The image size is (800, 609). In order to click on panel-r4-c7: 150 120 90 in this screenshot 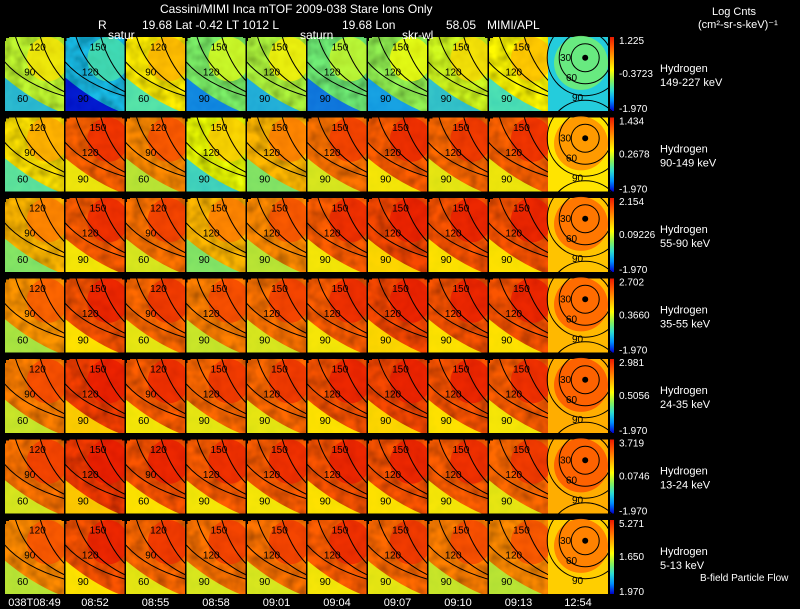, I will do `click(458, 396)`.